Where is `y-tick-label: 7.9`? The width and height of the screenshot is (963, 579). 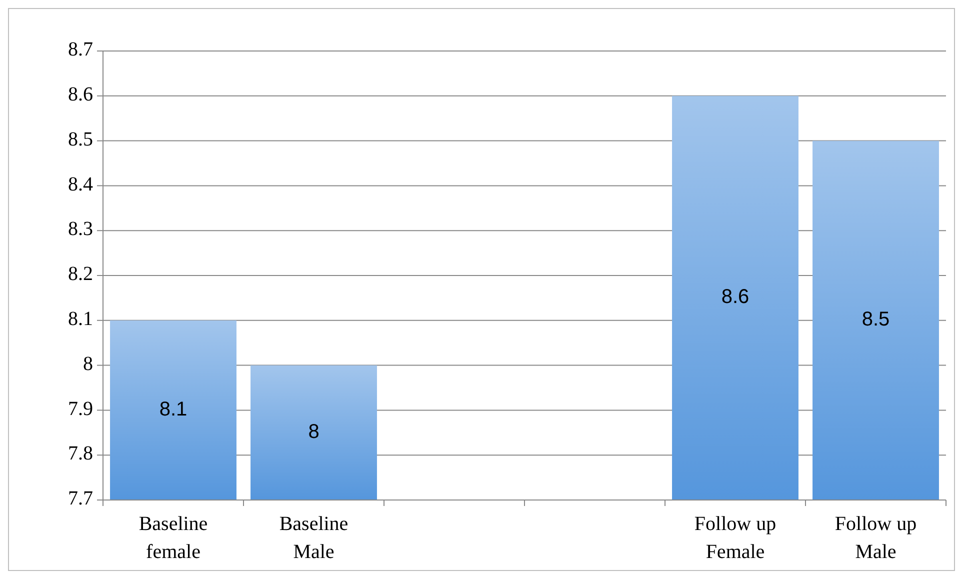
y-tick-label: 7.9 is located at coordinates (80, 409).